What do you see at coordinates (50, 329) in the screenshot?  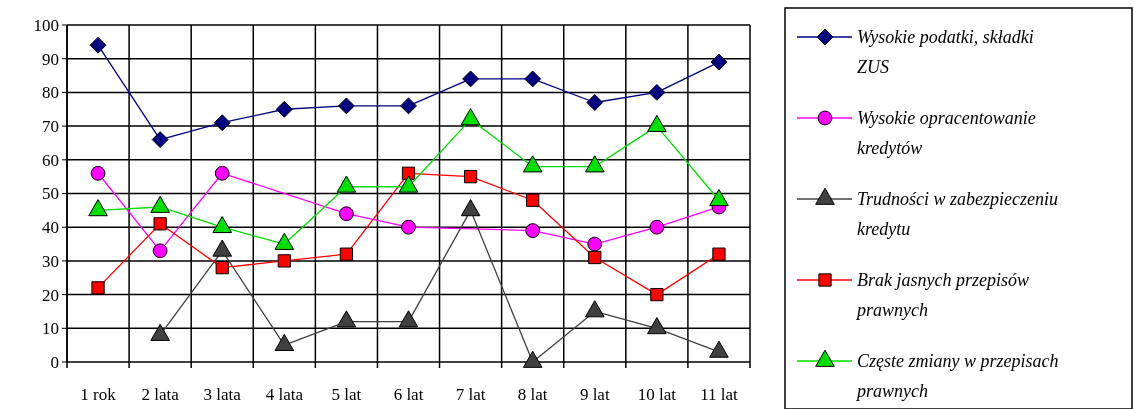 I see `y-tick-label: 10` at bounding box center [50, 329].